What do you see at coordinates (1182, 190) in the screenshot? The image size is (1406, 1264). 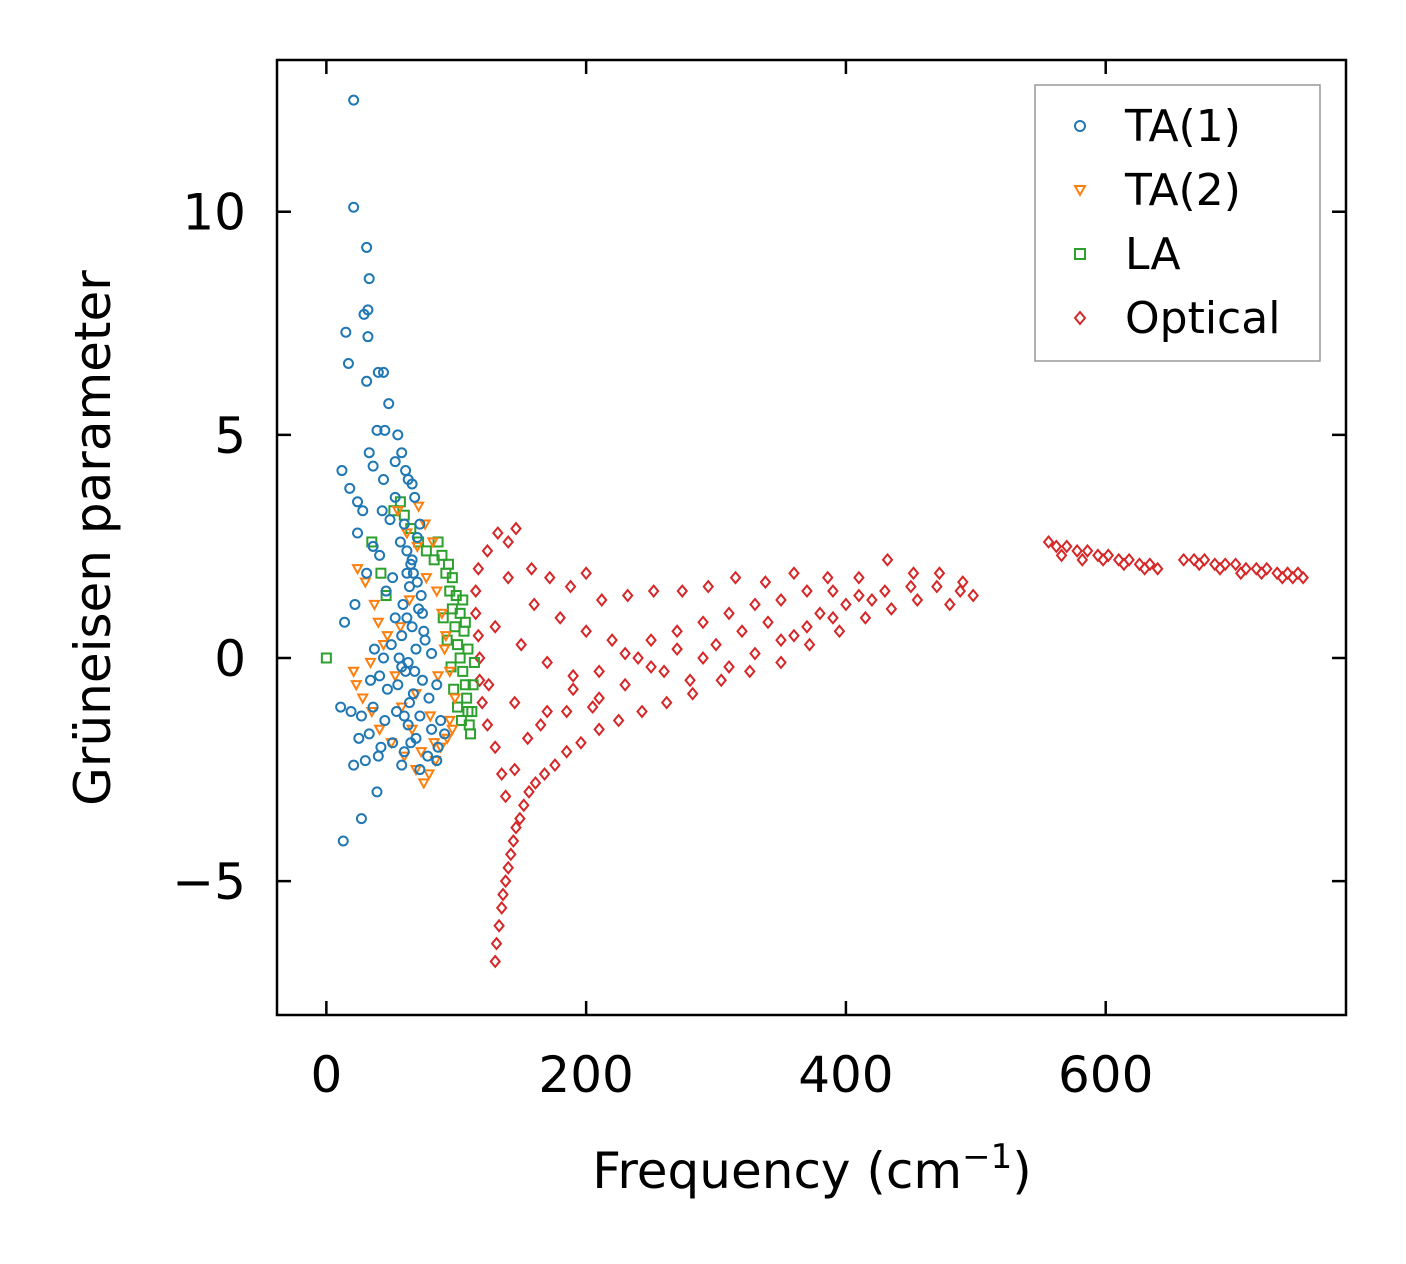 I see `legend-label: TA(2)` at bounding box center [1182, 190].